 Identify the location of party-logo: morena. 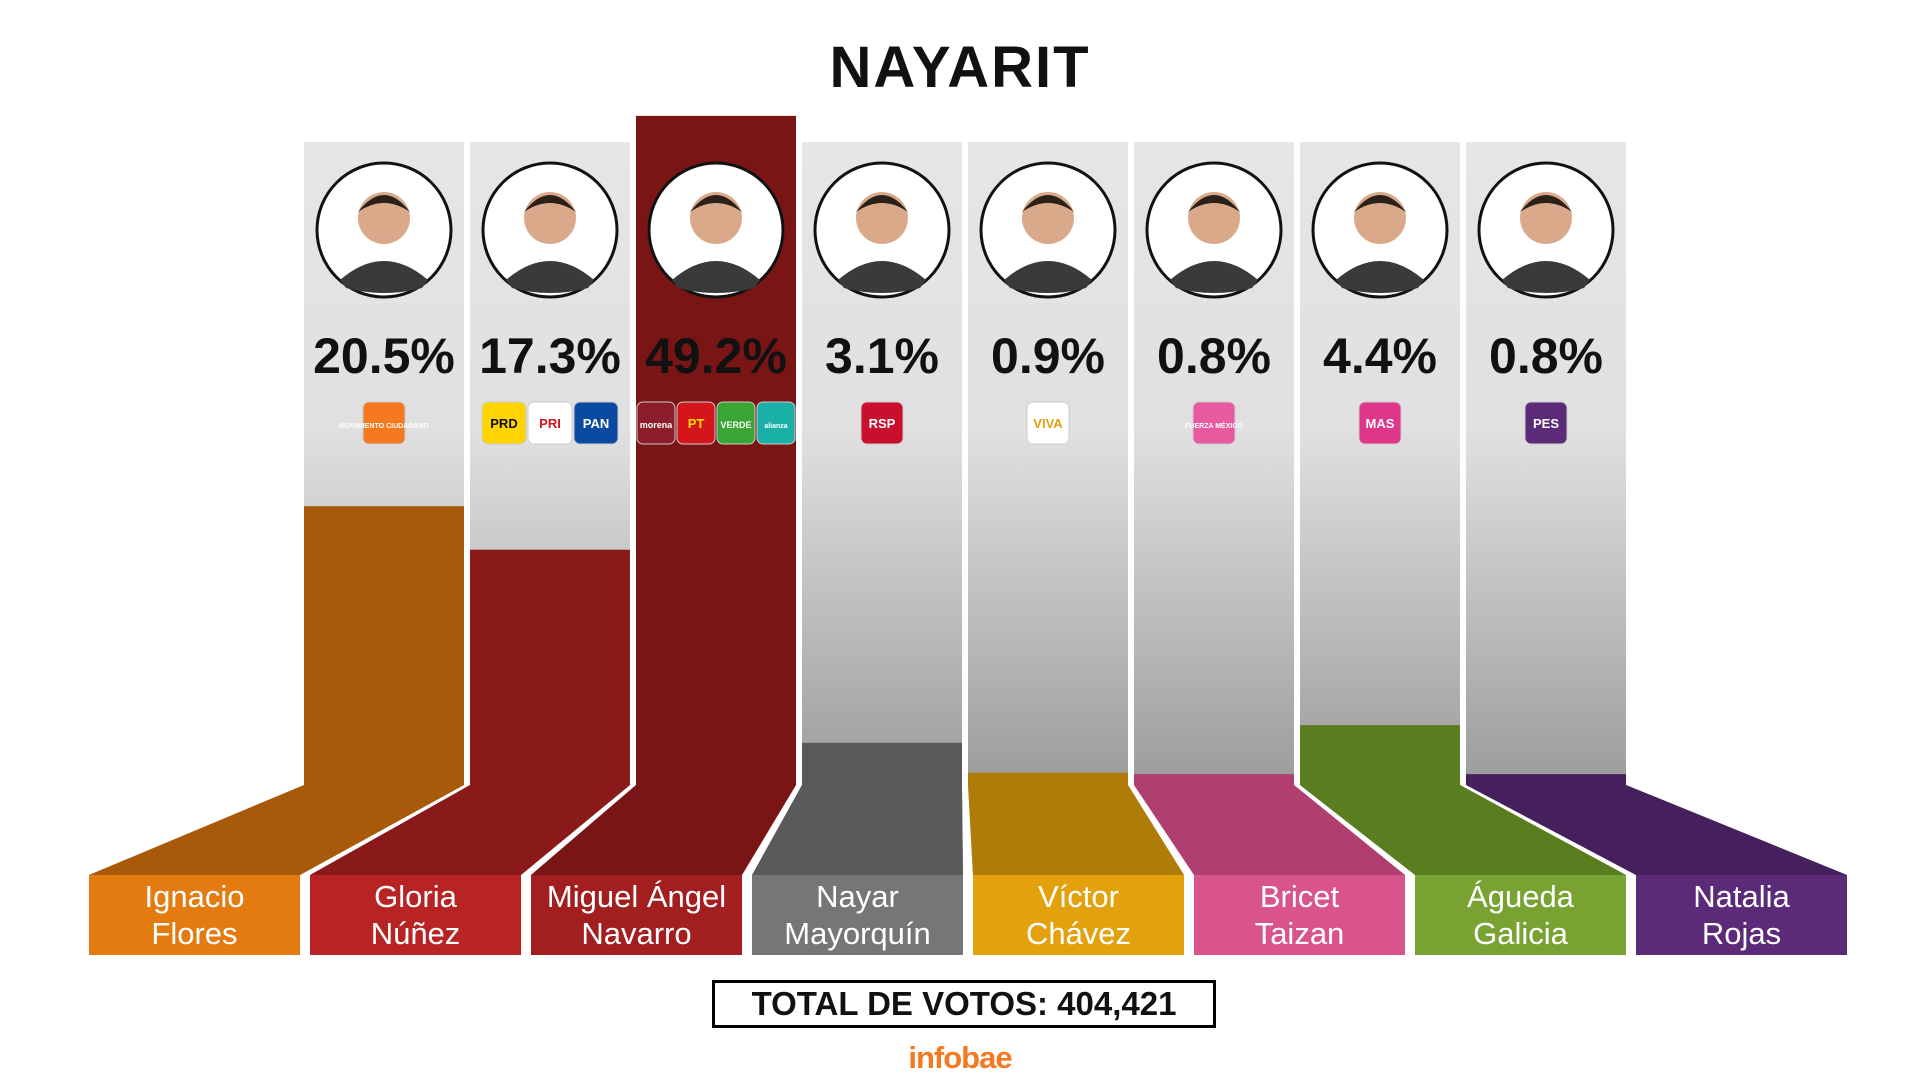
(656, 423).